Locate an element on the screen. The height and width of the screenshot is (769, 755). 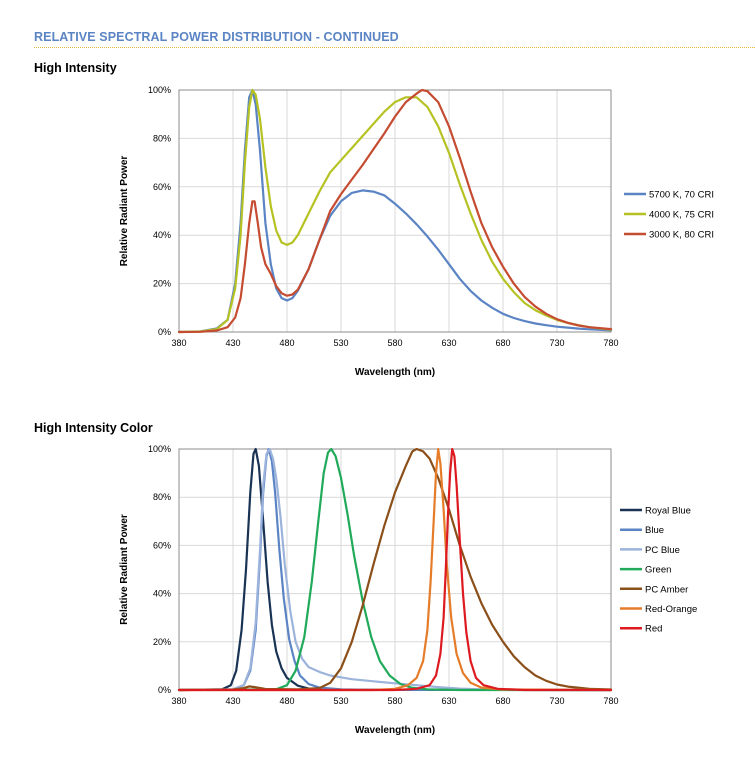
legend-label: Green is located at coordinates (658, 570).